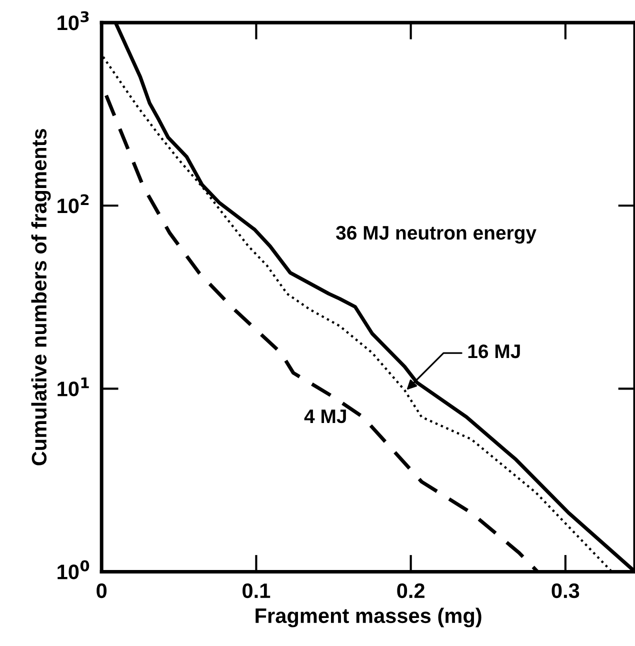 The image size is (635, 646). I want to click on x-tick-label: 0.1, so click(256, 590).